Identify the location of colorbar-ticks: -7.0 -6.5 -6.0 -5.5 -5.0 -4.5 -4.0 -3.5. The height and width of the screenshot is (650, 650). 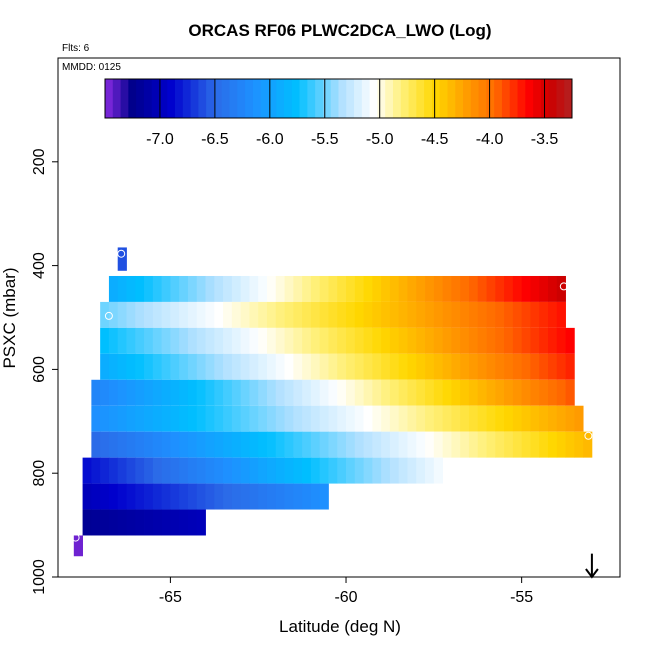
(352, 113).